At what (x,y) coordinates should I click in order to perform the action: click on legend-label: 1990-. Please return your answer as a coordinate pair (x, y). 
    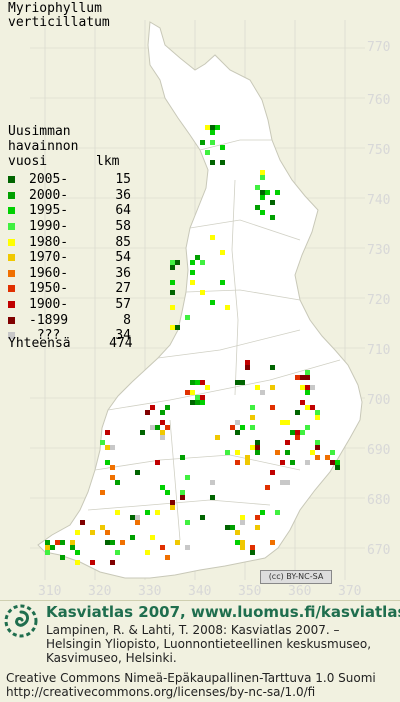
    Looking at the image, I should click on (49, 227).